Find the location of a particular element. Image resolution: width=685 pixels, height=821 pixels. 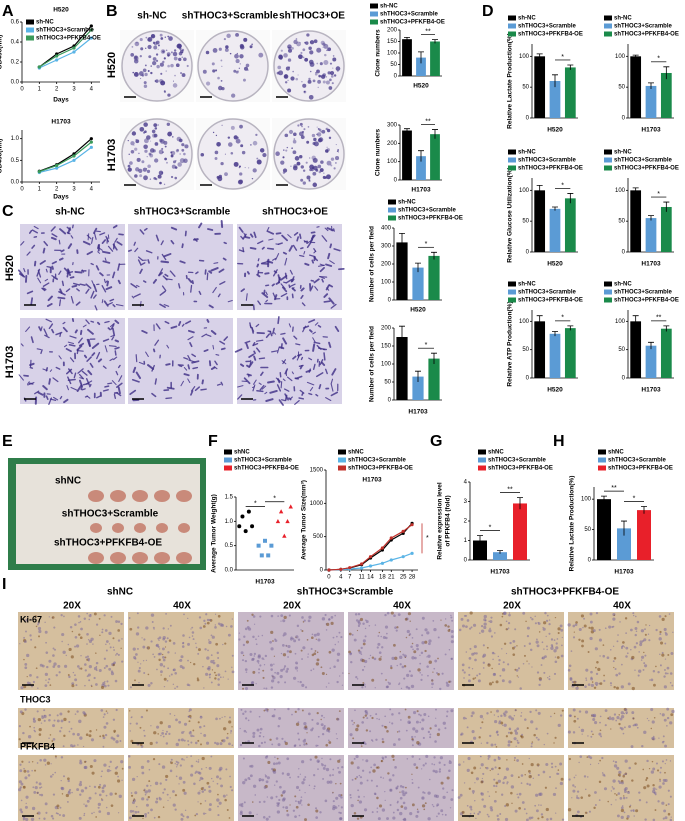

panel-label: D is located at coordinates (488, 11).